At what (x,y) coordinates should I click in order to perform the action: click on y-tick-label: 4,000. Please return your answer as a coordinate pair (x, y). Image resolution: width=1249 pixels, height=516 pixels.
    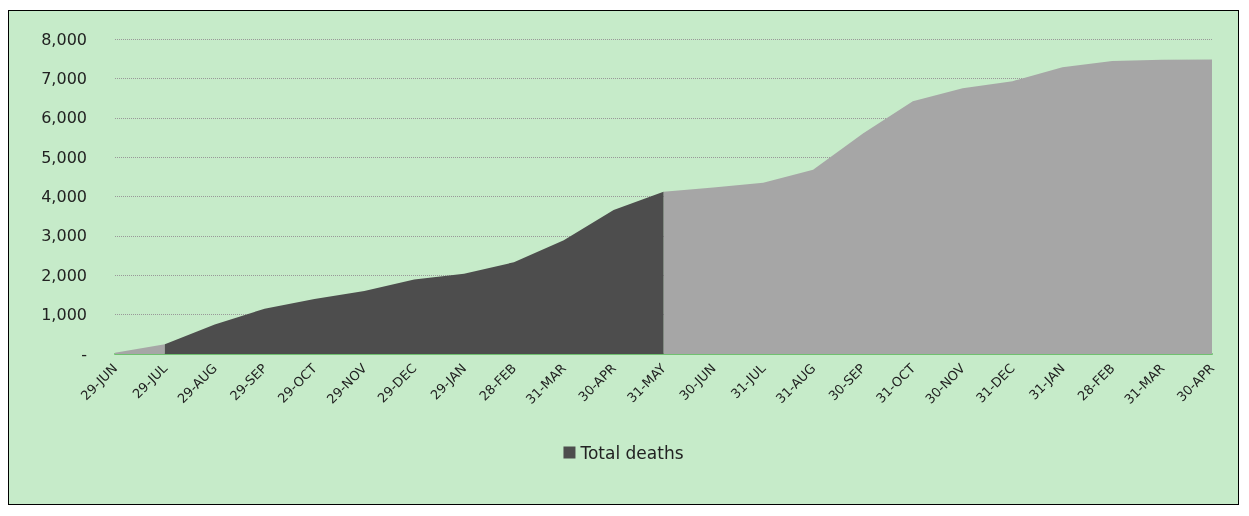
    Looking at the image, I should click on (64, 196).